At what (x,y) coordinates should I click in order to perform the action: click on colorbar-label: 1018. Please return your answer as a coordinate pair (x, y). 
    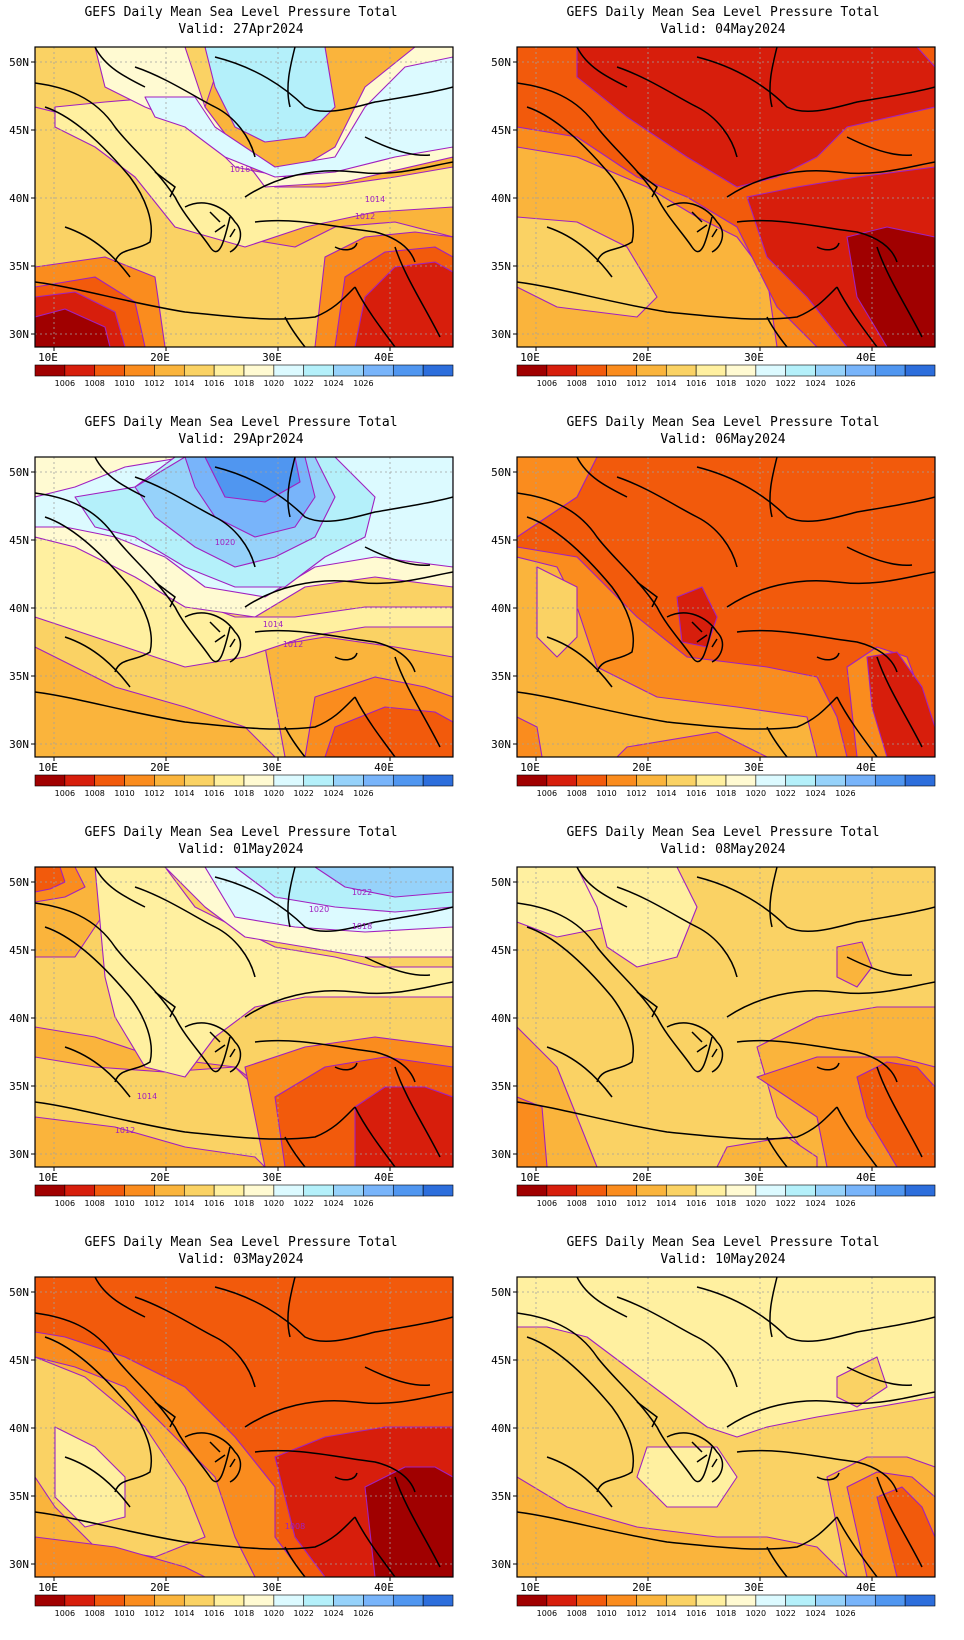
    Looking at the image, I should click on (244, 1613).